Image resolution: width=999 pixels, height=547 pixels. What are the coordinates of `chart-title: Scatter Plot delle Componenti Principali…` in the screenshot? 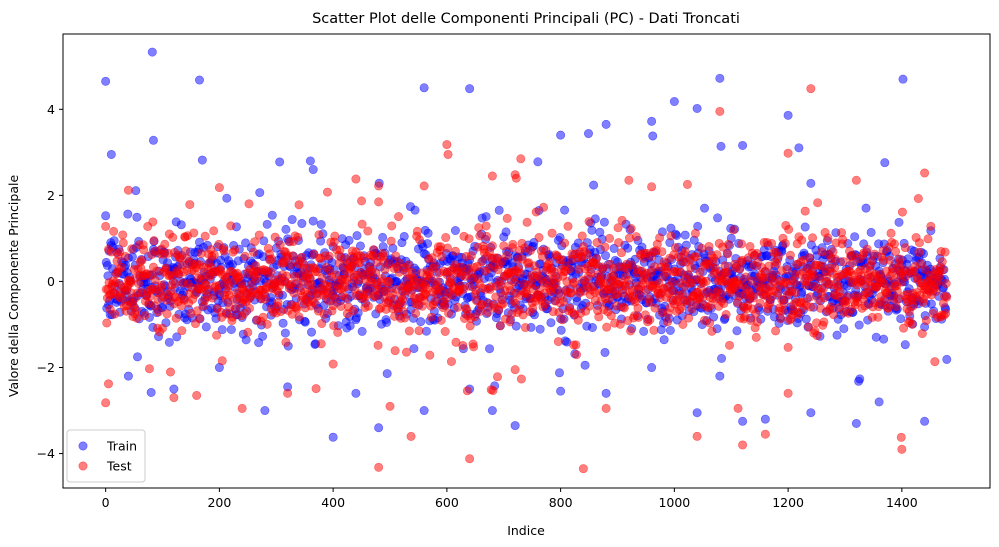 It's located at (526, 19).